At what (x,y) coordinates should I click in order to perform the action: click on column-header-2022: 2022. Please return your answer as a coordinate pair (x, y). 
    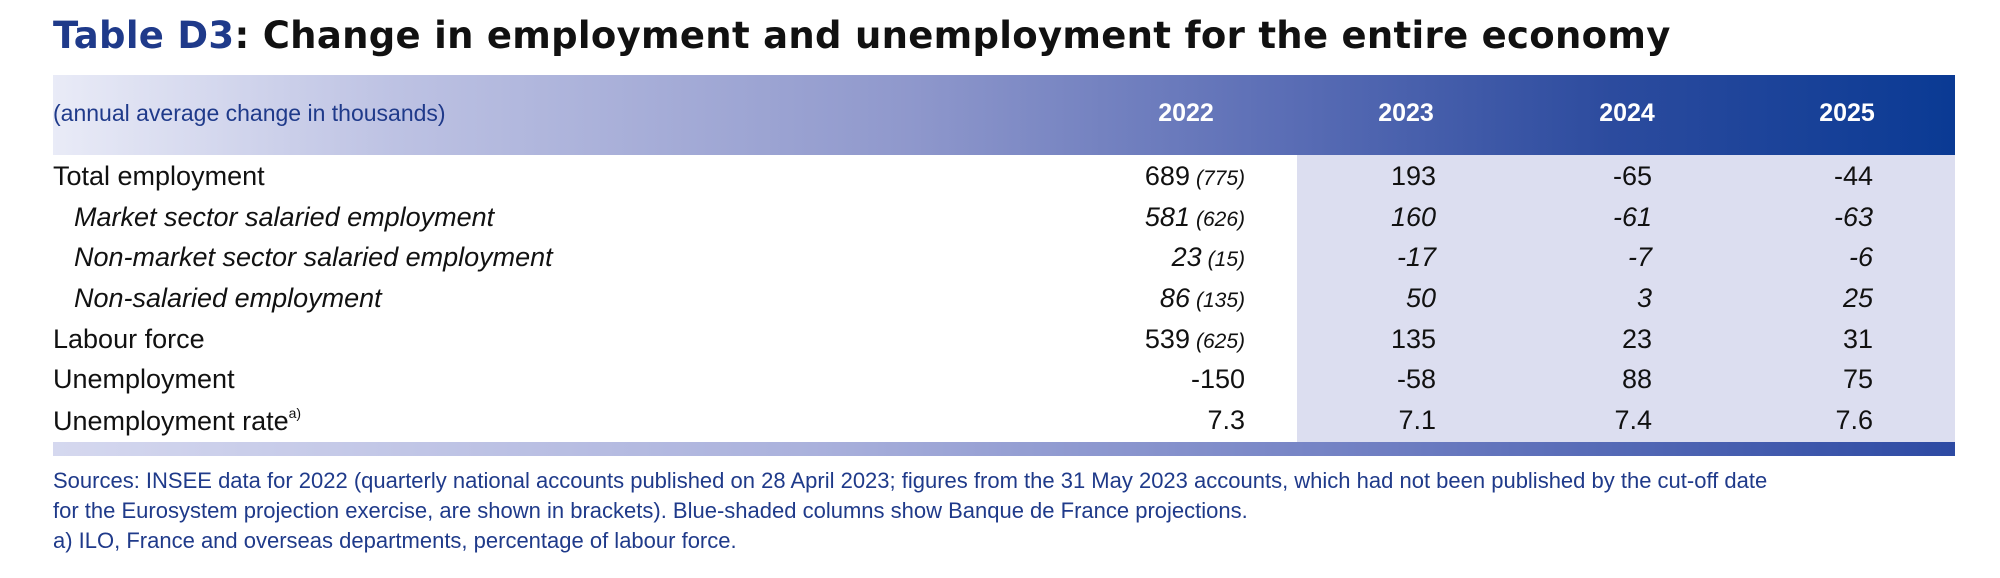
    Looking at the image, I should click on (1186, 113).